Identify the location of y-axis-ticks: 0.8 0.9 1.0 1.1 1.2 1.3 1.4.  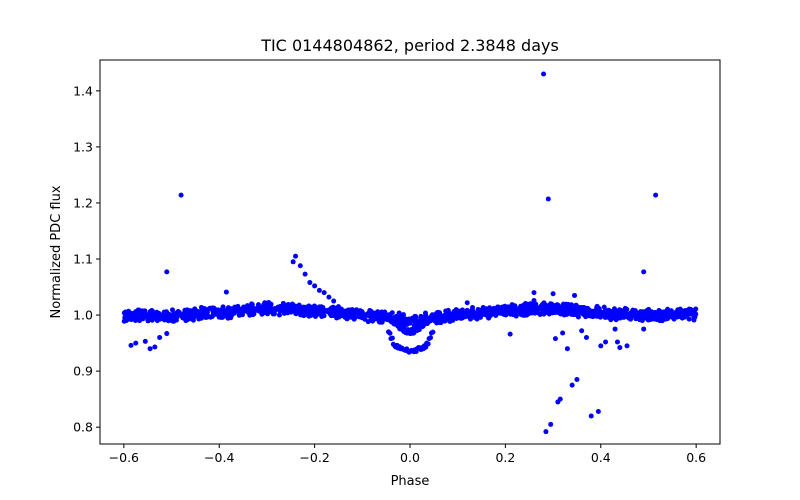
(86, 259).